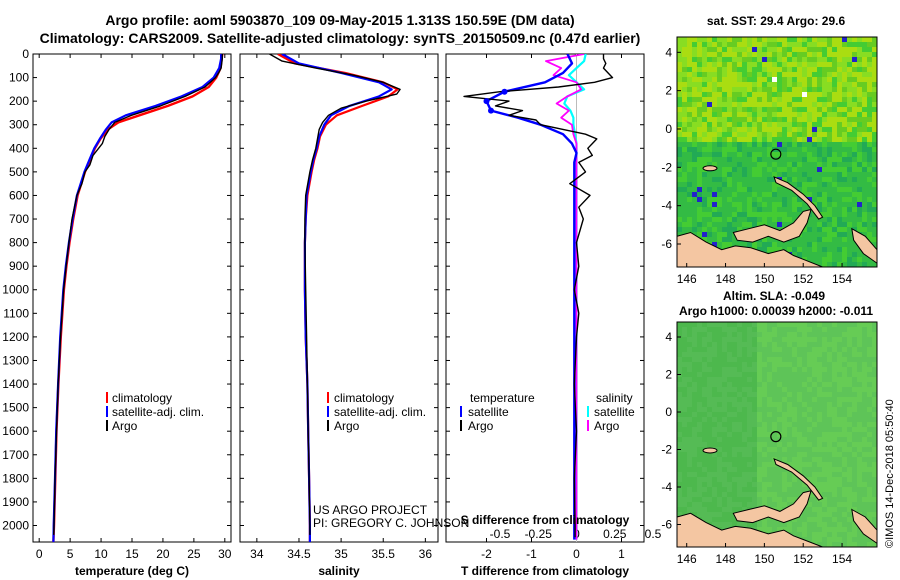 The image size is (900, 580). What do you see at coordinates (486, 554) in the screenshot?
I see `x-tick-label: -2` at bounding box center [486, 554].